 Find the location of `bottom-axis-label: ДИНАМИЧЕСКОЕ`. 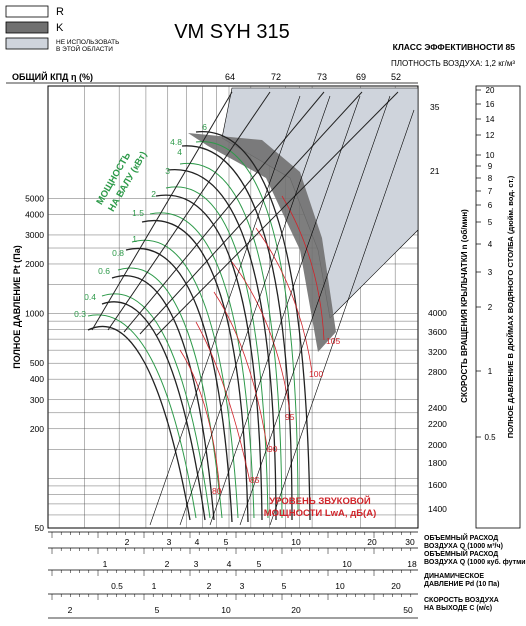

bottom-axis-label: ДИНАМИЧЕСКОЕ is located at coordinates (454, 576).